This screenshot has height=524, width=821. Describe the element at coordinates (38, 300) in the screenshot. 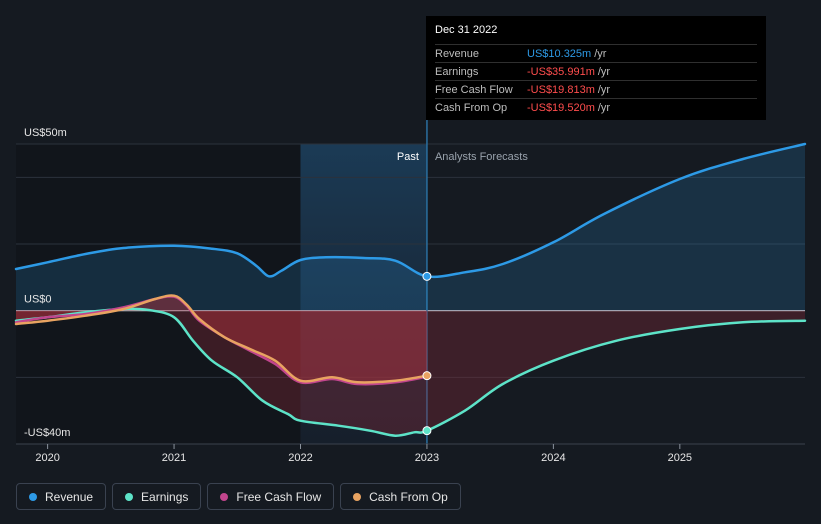

I see `y-axis-label: US$0` at that location.